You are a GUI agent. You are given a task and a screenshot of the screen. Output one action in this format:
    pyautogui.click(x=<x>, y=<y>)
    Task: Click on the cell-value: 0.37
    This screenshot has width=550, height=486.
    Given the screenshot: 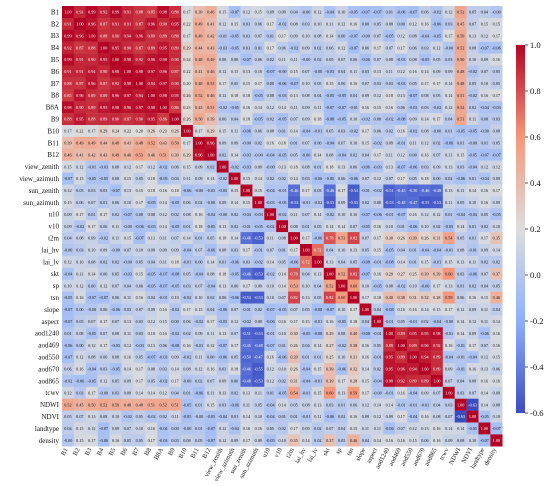 What is the action you would take?
    pyautogui.click(x=496, y=273)
    